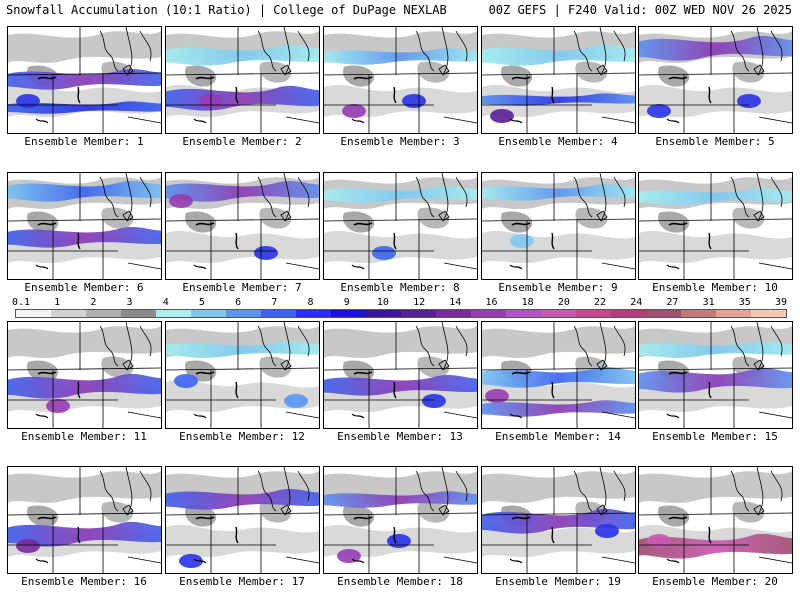  I want to click on ensemble-member-label: Ensemble Member: 1, so click(84, 141).